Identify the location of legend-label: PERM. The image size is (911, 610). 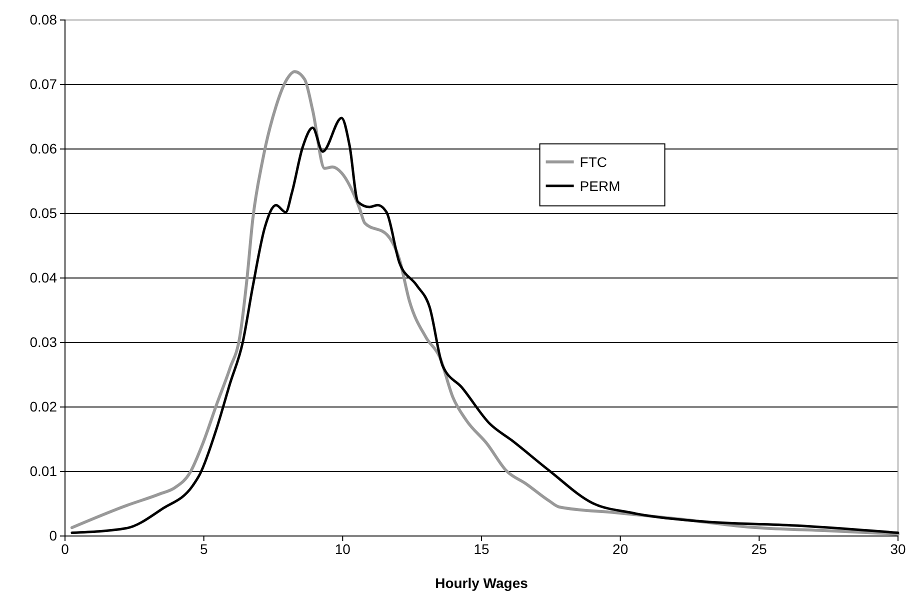
(600, 186).